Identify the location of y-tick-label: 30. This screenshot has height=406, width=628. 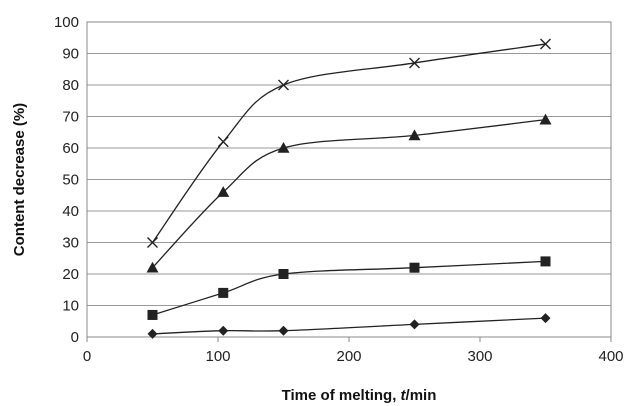
(70, 243).